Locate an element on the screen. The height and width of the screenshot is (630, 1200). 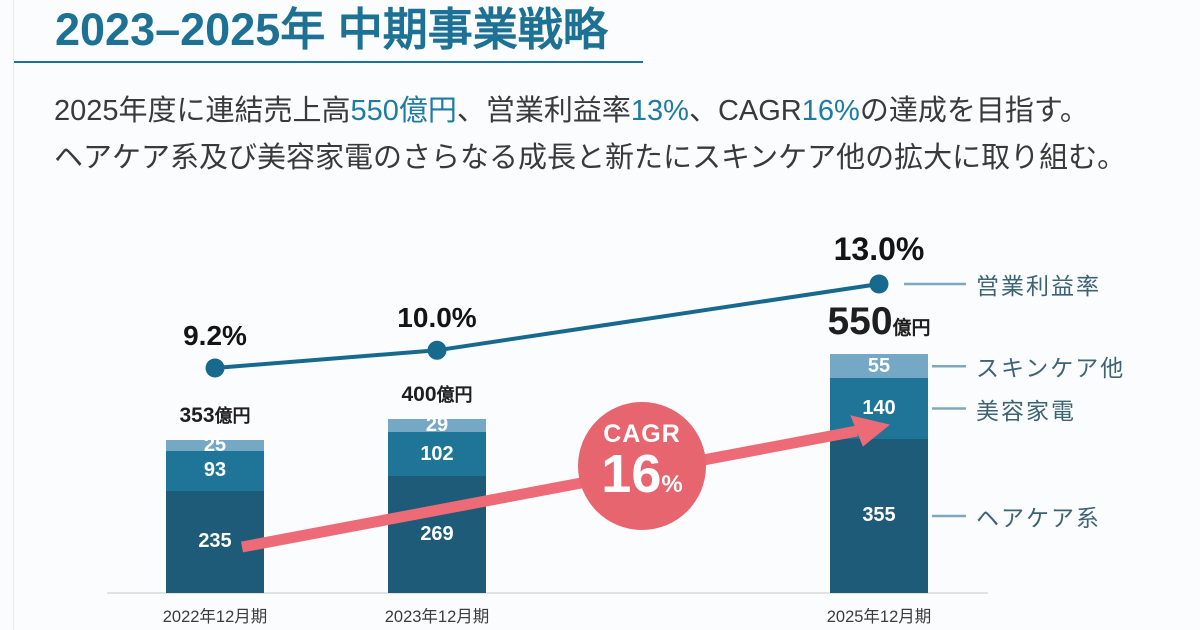
title-underline is located at coordinates (328, 62).